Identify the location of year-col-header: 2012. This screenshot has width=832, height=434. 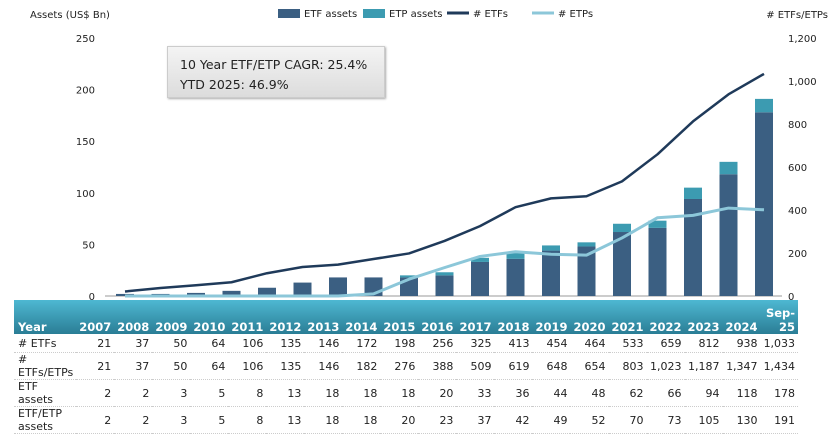
(285, 327).